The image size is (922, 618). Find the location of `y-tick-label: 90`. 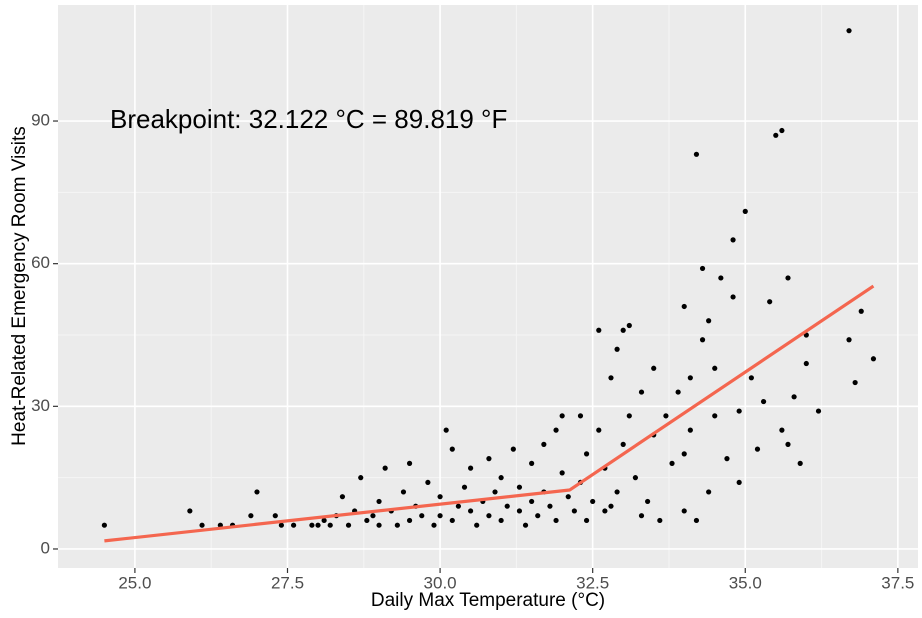

y-tick-label: 90 is located at coordinates (40, 120).